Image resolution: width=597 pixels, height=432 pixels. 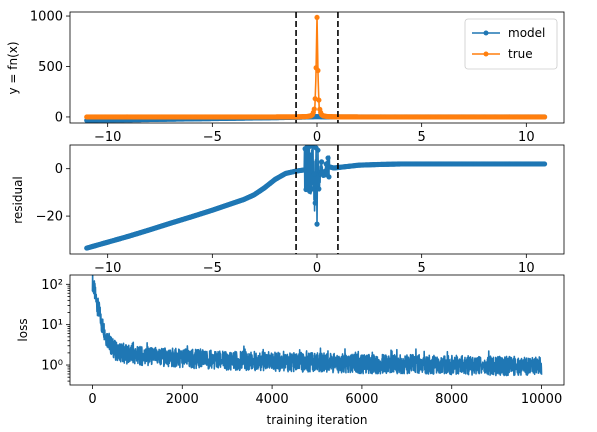 I want to click on y-tick-label: 10¹, so click(x=52, y=325).